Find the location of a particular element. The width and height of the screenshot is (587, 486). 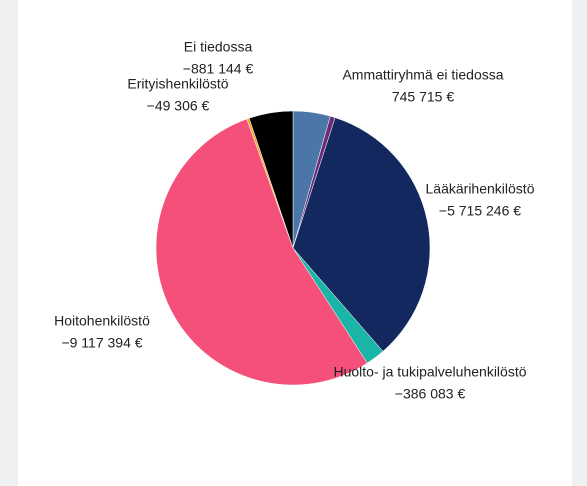

slice-label: Ammattiryhmä ei tiedossa is located at coordinates (422, 75).